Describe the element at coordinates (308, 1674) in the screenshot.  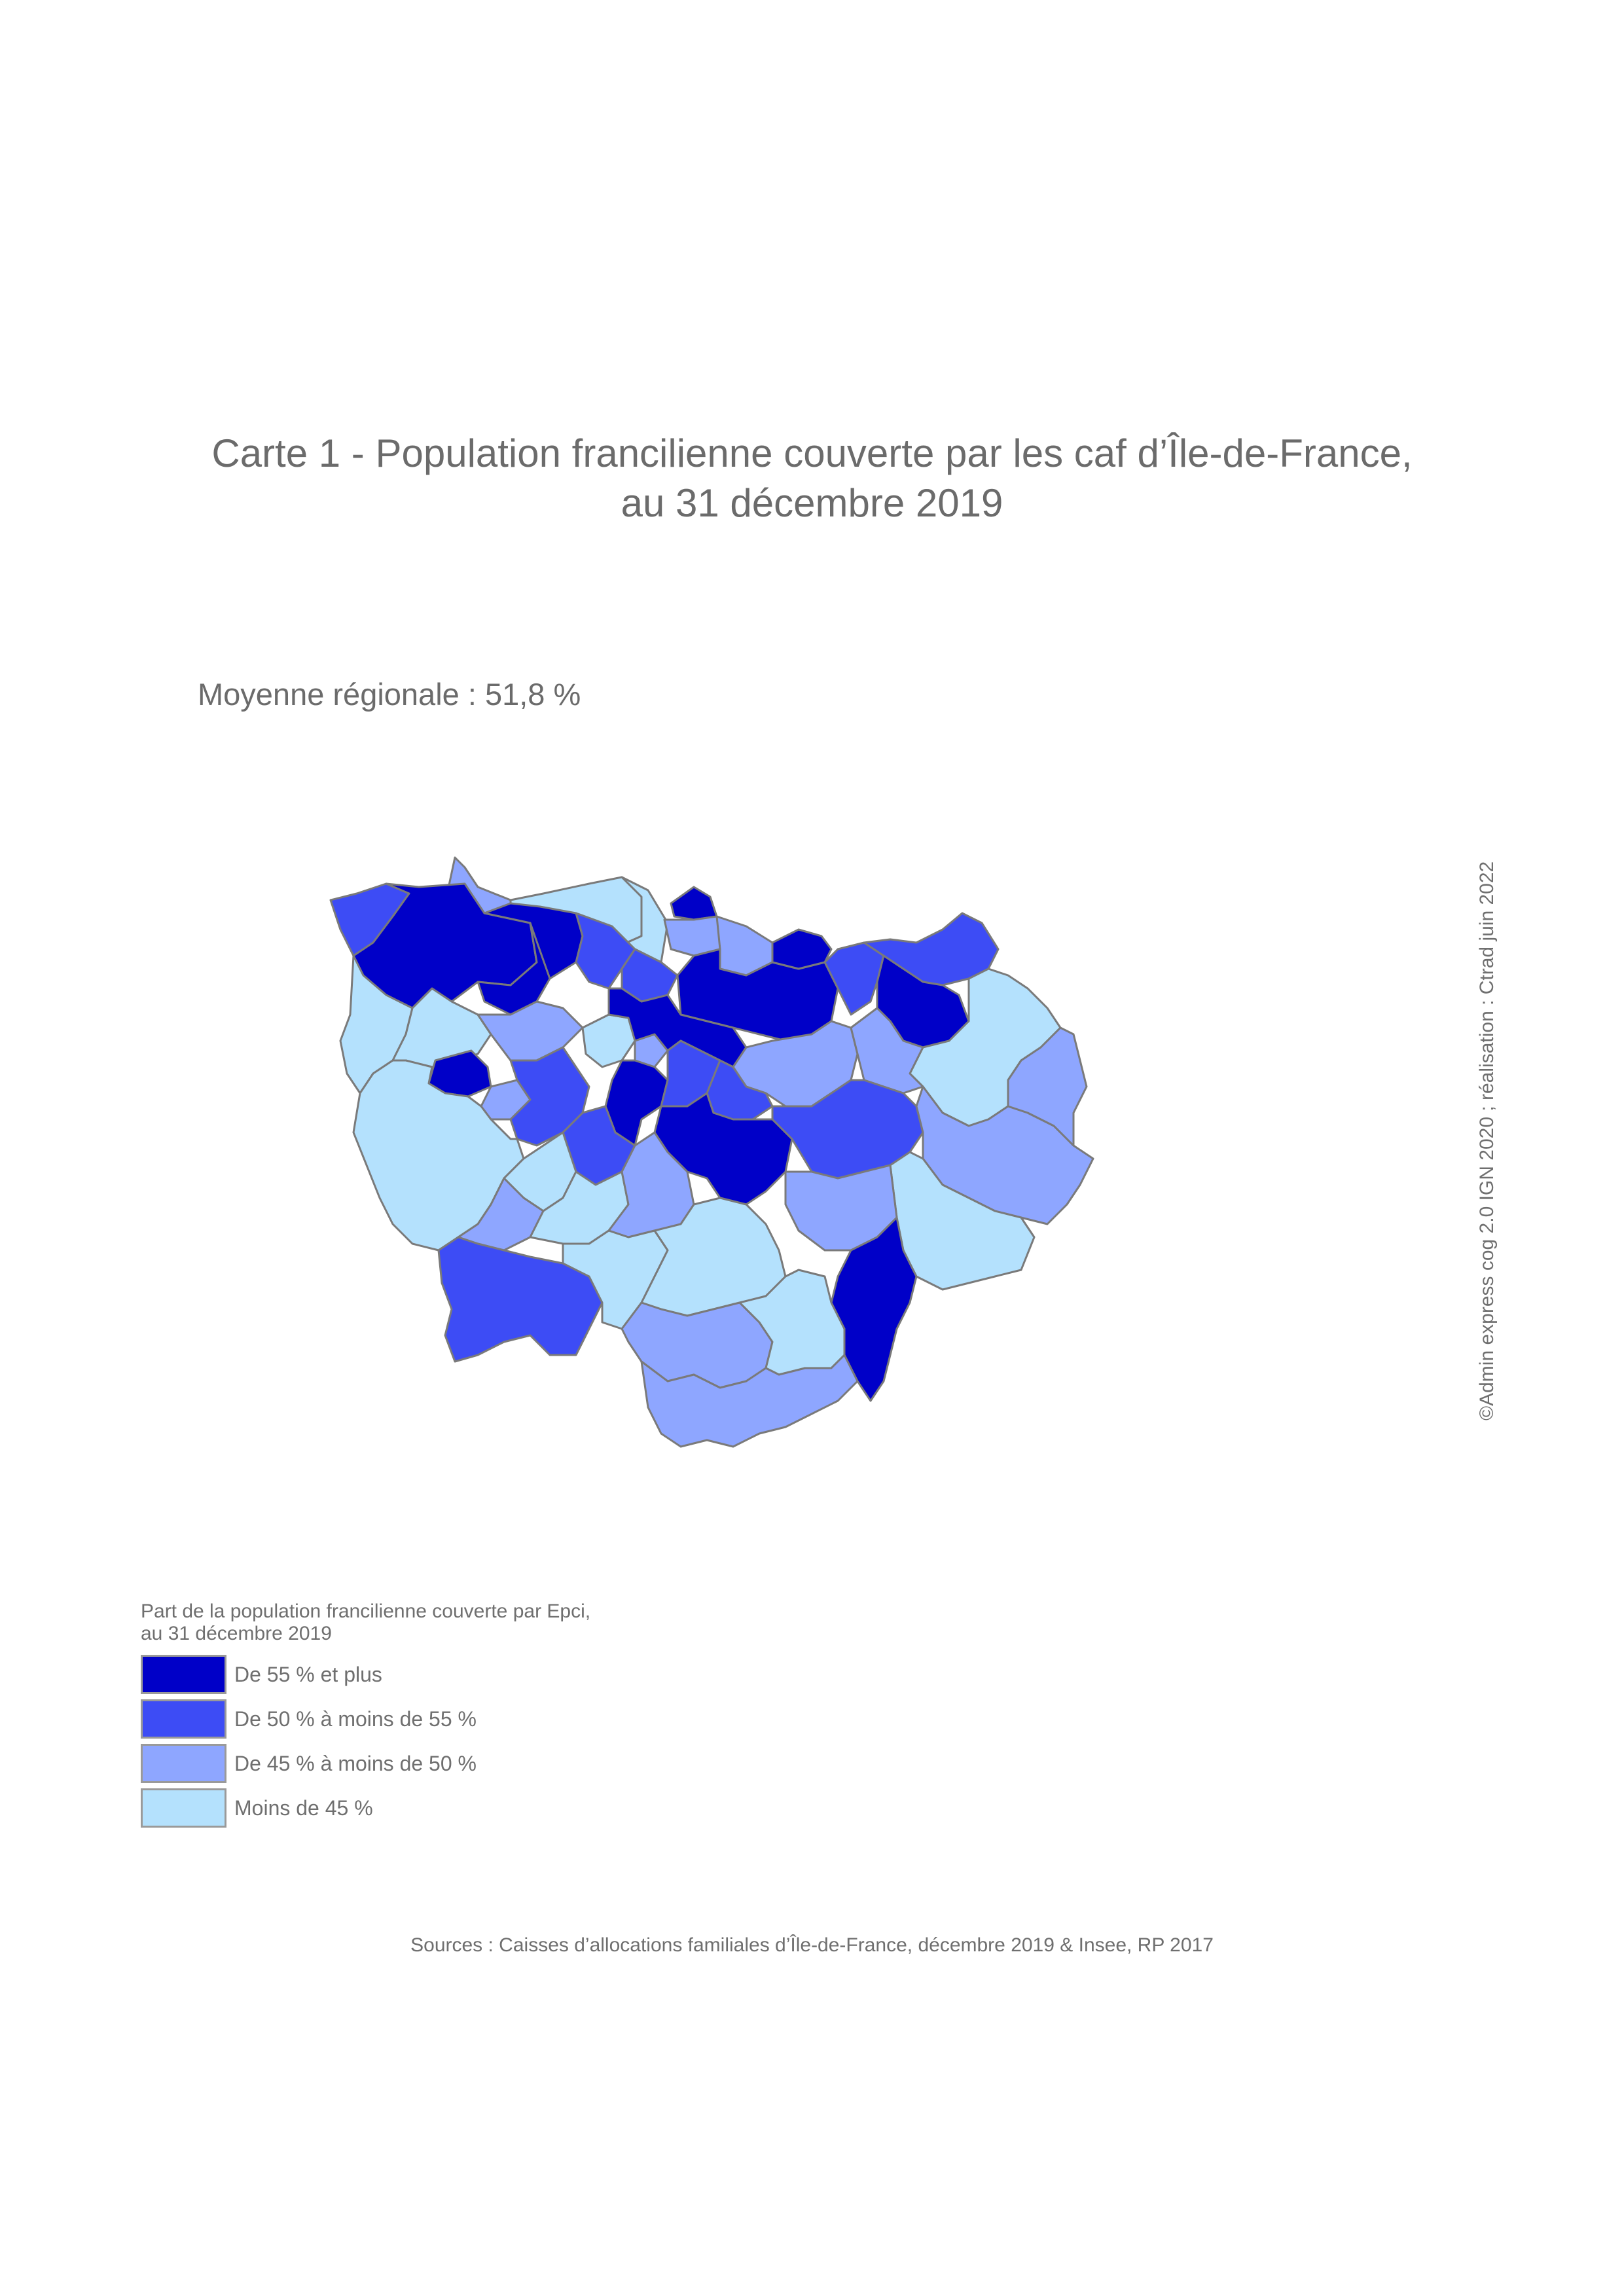
I see `legend-label: De 55 % et plus` at that location.